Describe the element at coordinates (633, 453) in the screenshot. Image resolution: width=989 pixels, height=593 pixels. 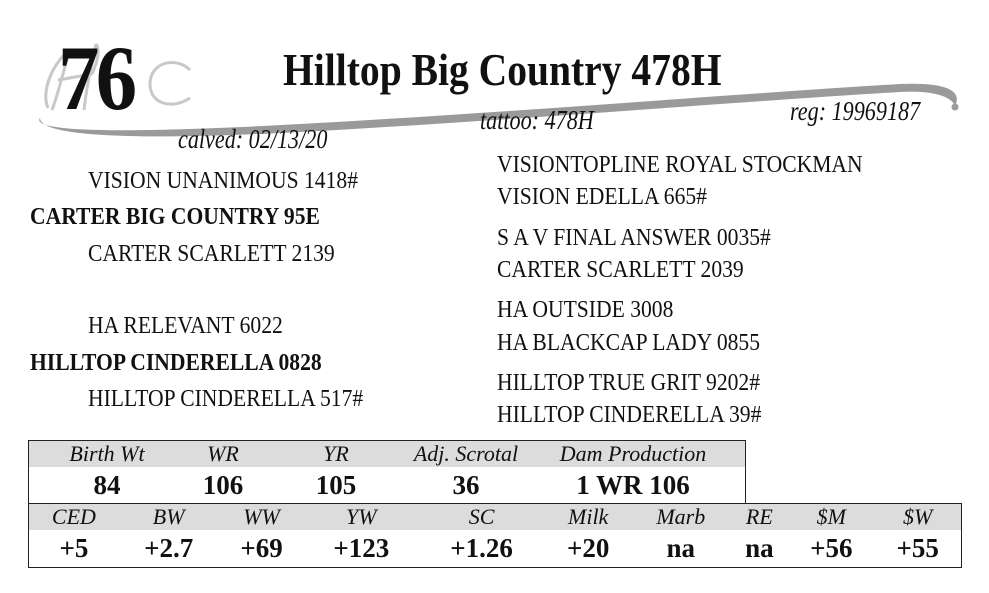
I see `header-dam-production: Dam Production` at that location.